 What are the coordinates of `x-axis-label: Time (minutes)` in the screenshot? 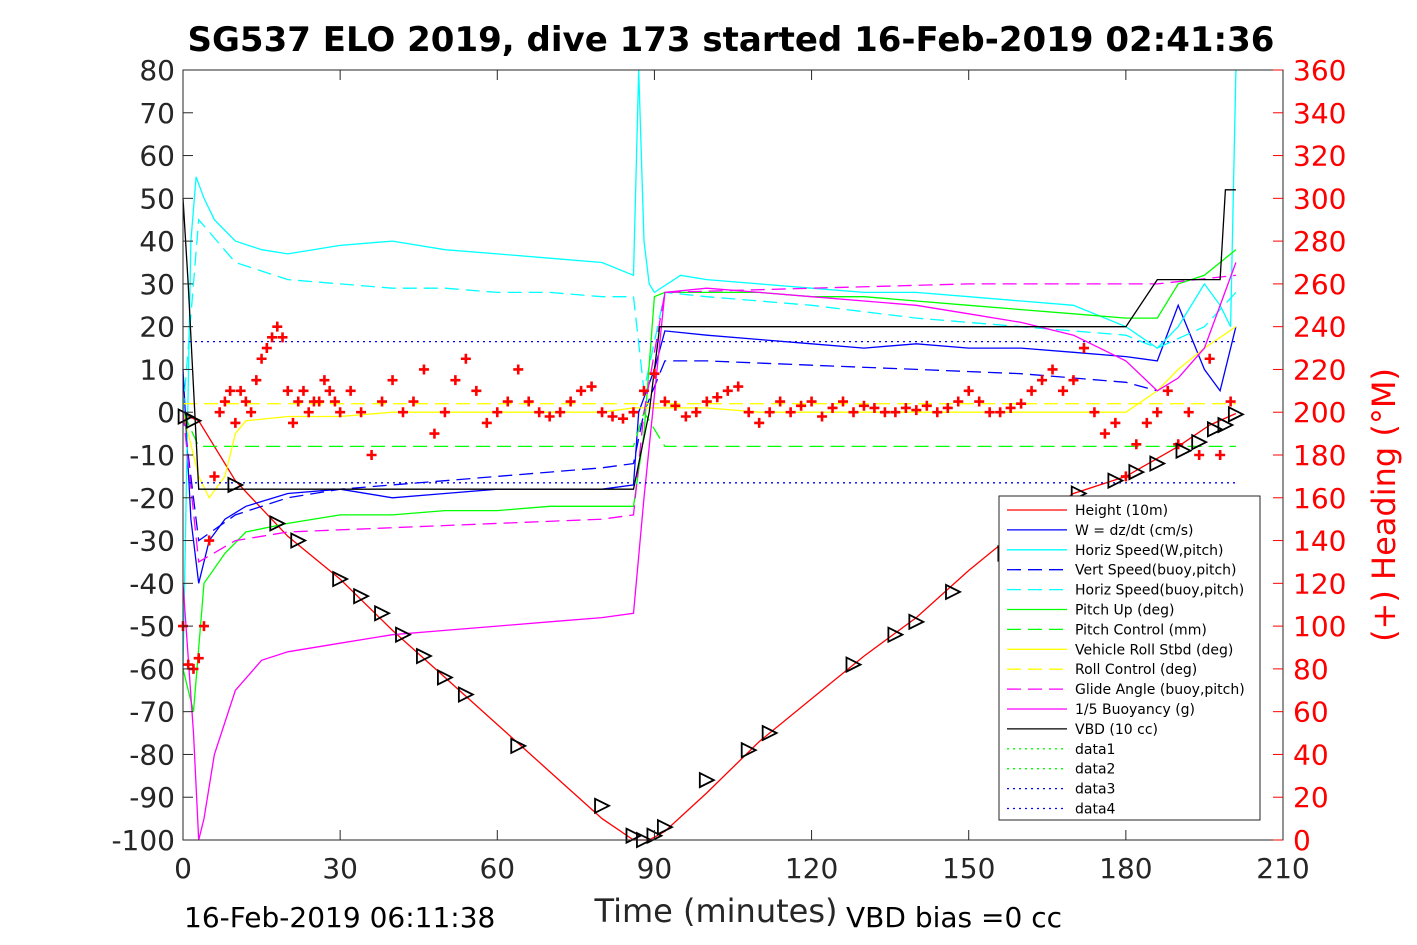 It's located at (716, 911).